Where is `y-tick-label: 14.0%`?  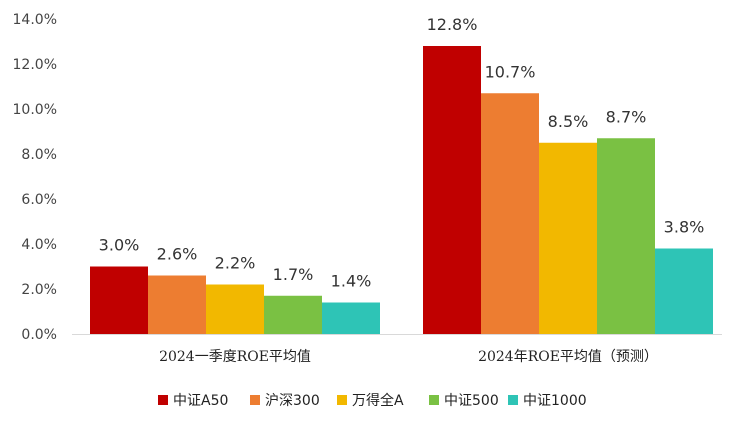 y-tick-label: 14.0% is located at coordinates (35, 20).